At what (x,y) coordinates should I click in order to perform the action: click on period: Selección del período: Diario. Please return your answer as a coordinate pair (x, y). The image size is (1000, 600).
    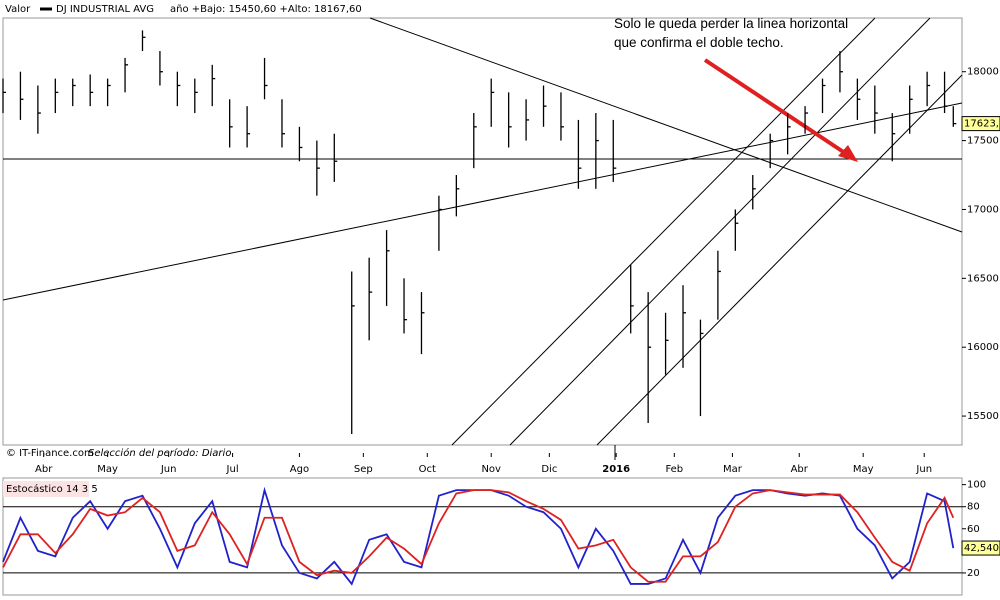
    Looking at the image, I should click on (159, 453).